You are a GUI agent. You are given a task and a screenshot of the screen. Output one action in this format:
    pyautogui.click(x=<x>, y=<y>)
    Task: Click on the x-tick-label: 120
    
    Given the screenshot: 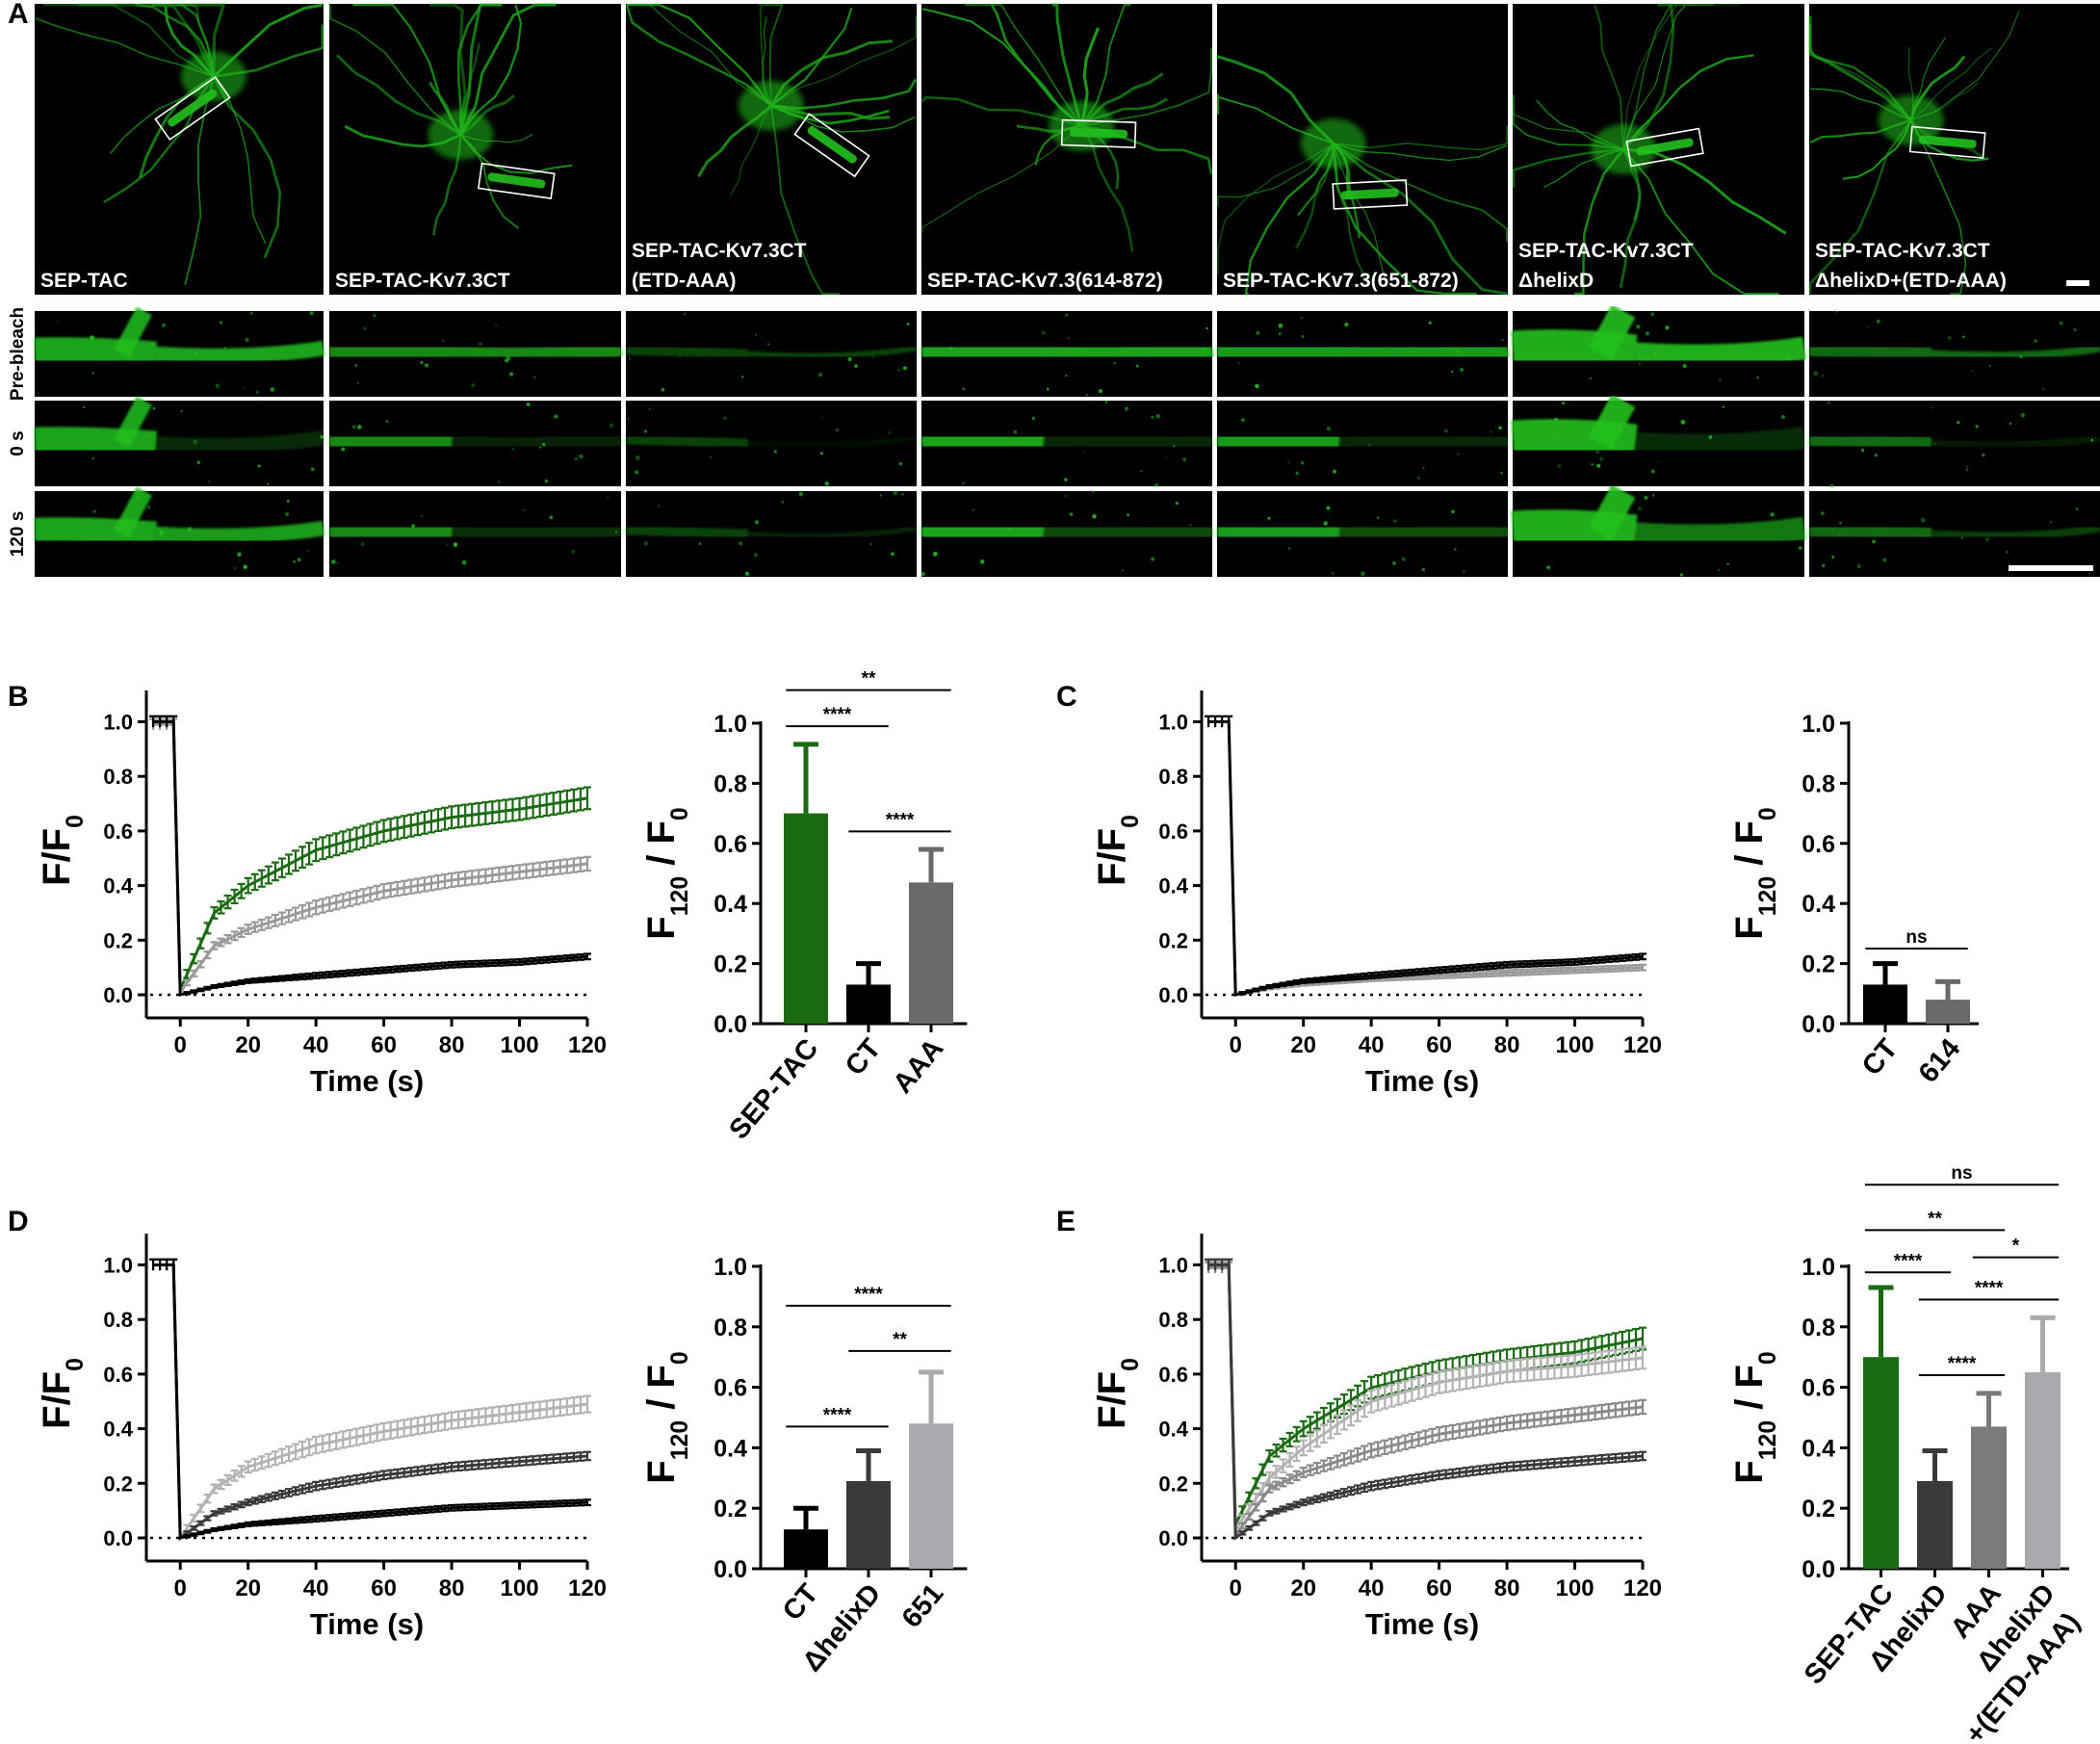 What is the action you would take?
    pyautogui.click(x=1642, y=1045)
    